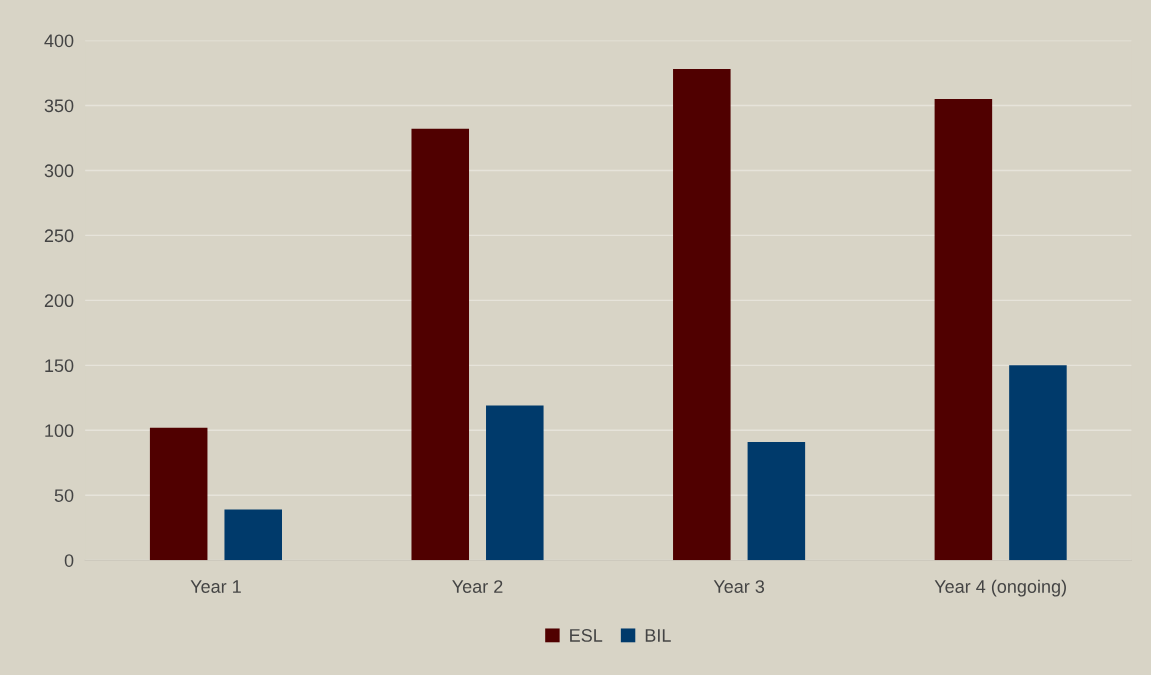 The width and height of the screenshot is (1151, 675). What do you see at coordinates (1000, 588) in the screenshot?
I see `x-tick-label: Year 4 (ongoing)` at bounding box center [1000, 588].